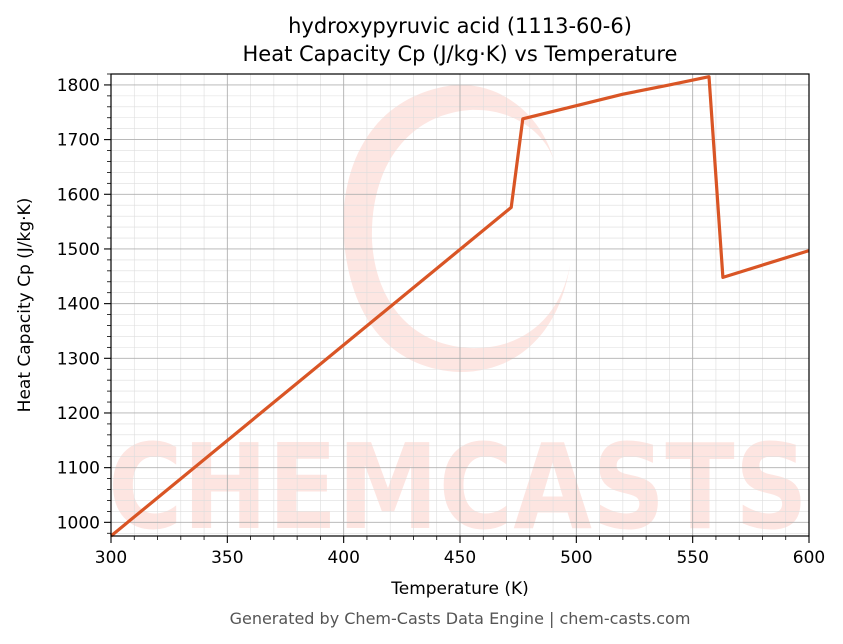 Image resolution: width=843 pixels, height=644 pixels. Describe the element at coordinates (456, 228) in the screenshot. I see `watermark-swirl-icon` at that location.